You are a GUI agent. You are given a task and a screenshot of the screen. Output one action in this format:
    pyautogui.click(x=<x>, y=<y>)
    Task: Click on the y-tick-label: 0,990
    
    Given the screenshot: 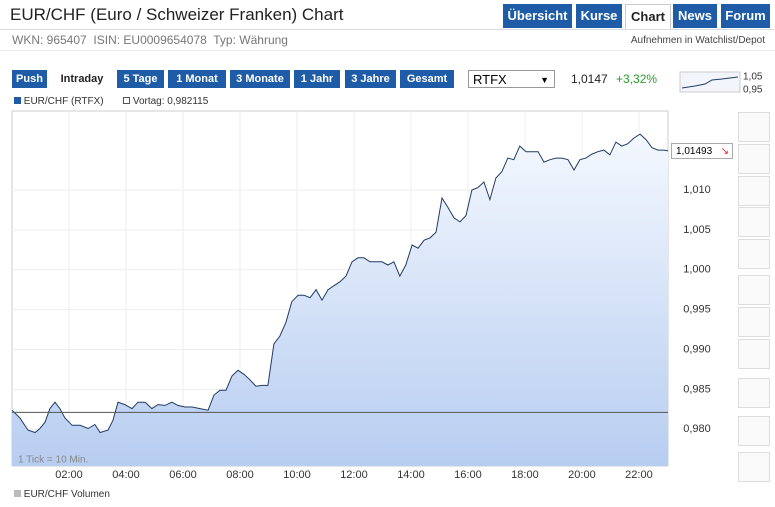 What is the action you would take?
    pyautogui.click(x=697, y=349)
    